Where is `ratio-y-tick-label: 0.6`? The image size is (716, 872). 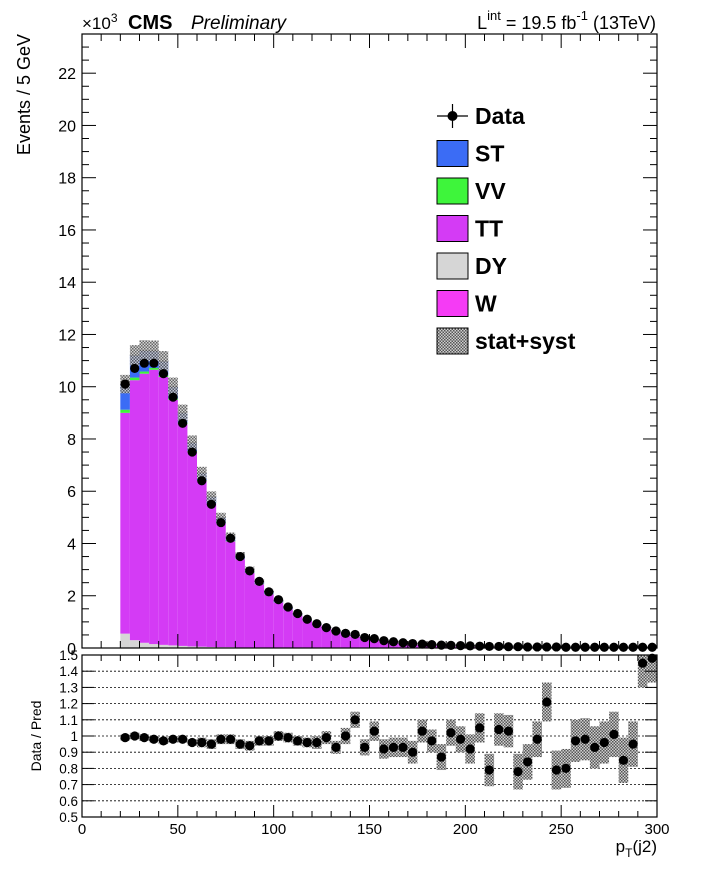 ratio-y-tick-label: 0.6 is located at coordinates (68, 801).